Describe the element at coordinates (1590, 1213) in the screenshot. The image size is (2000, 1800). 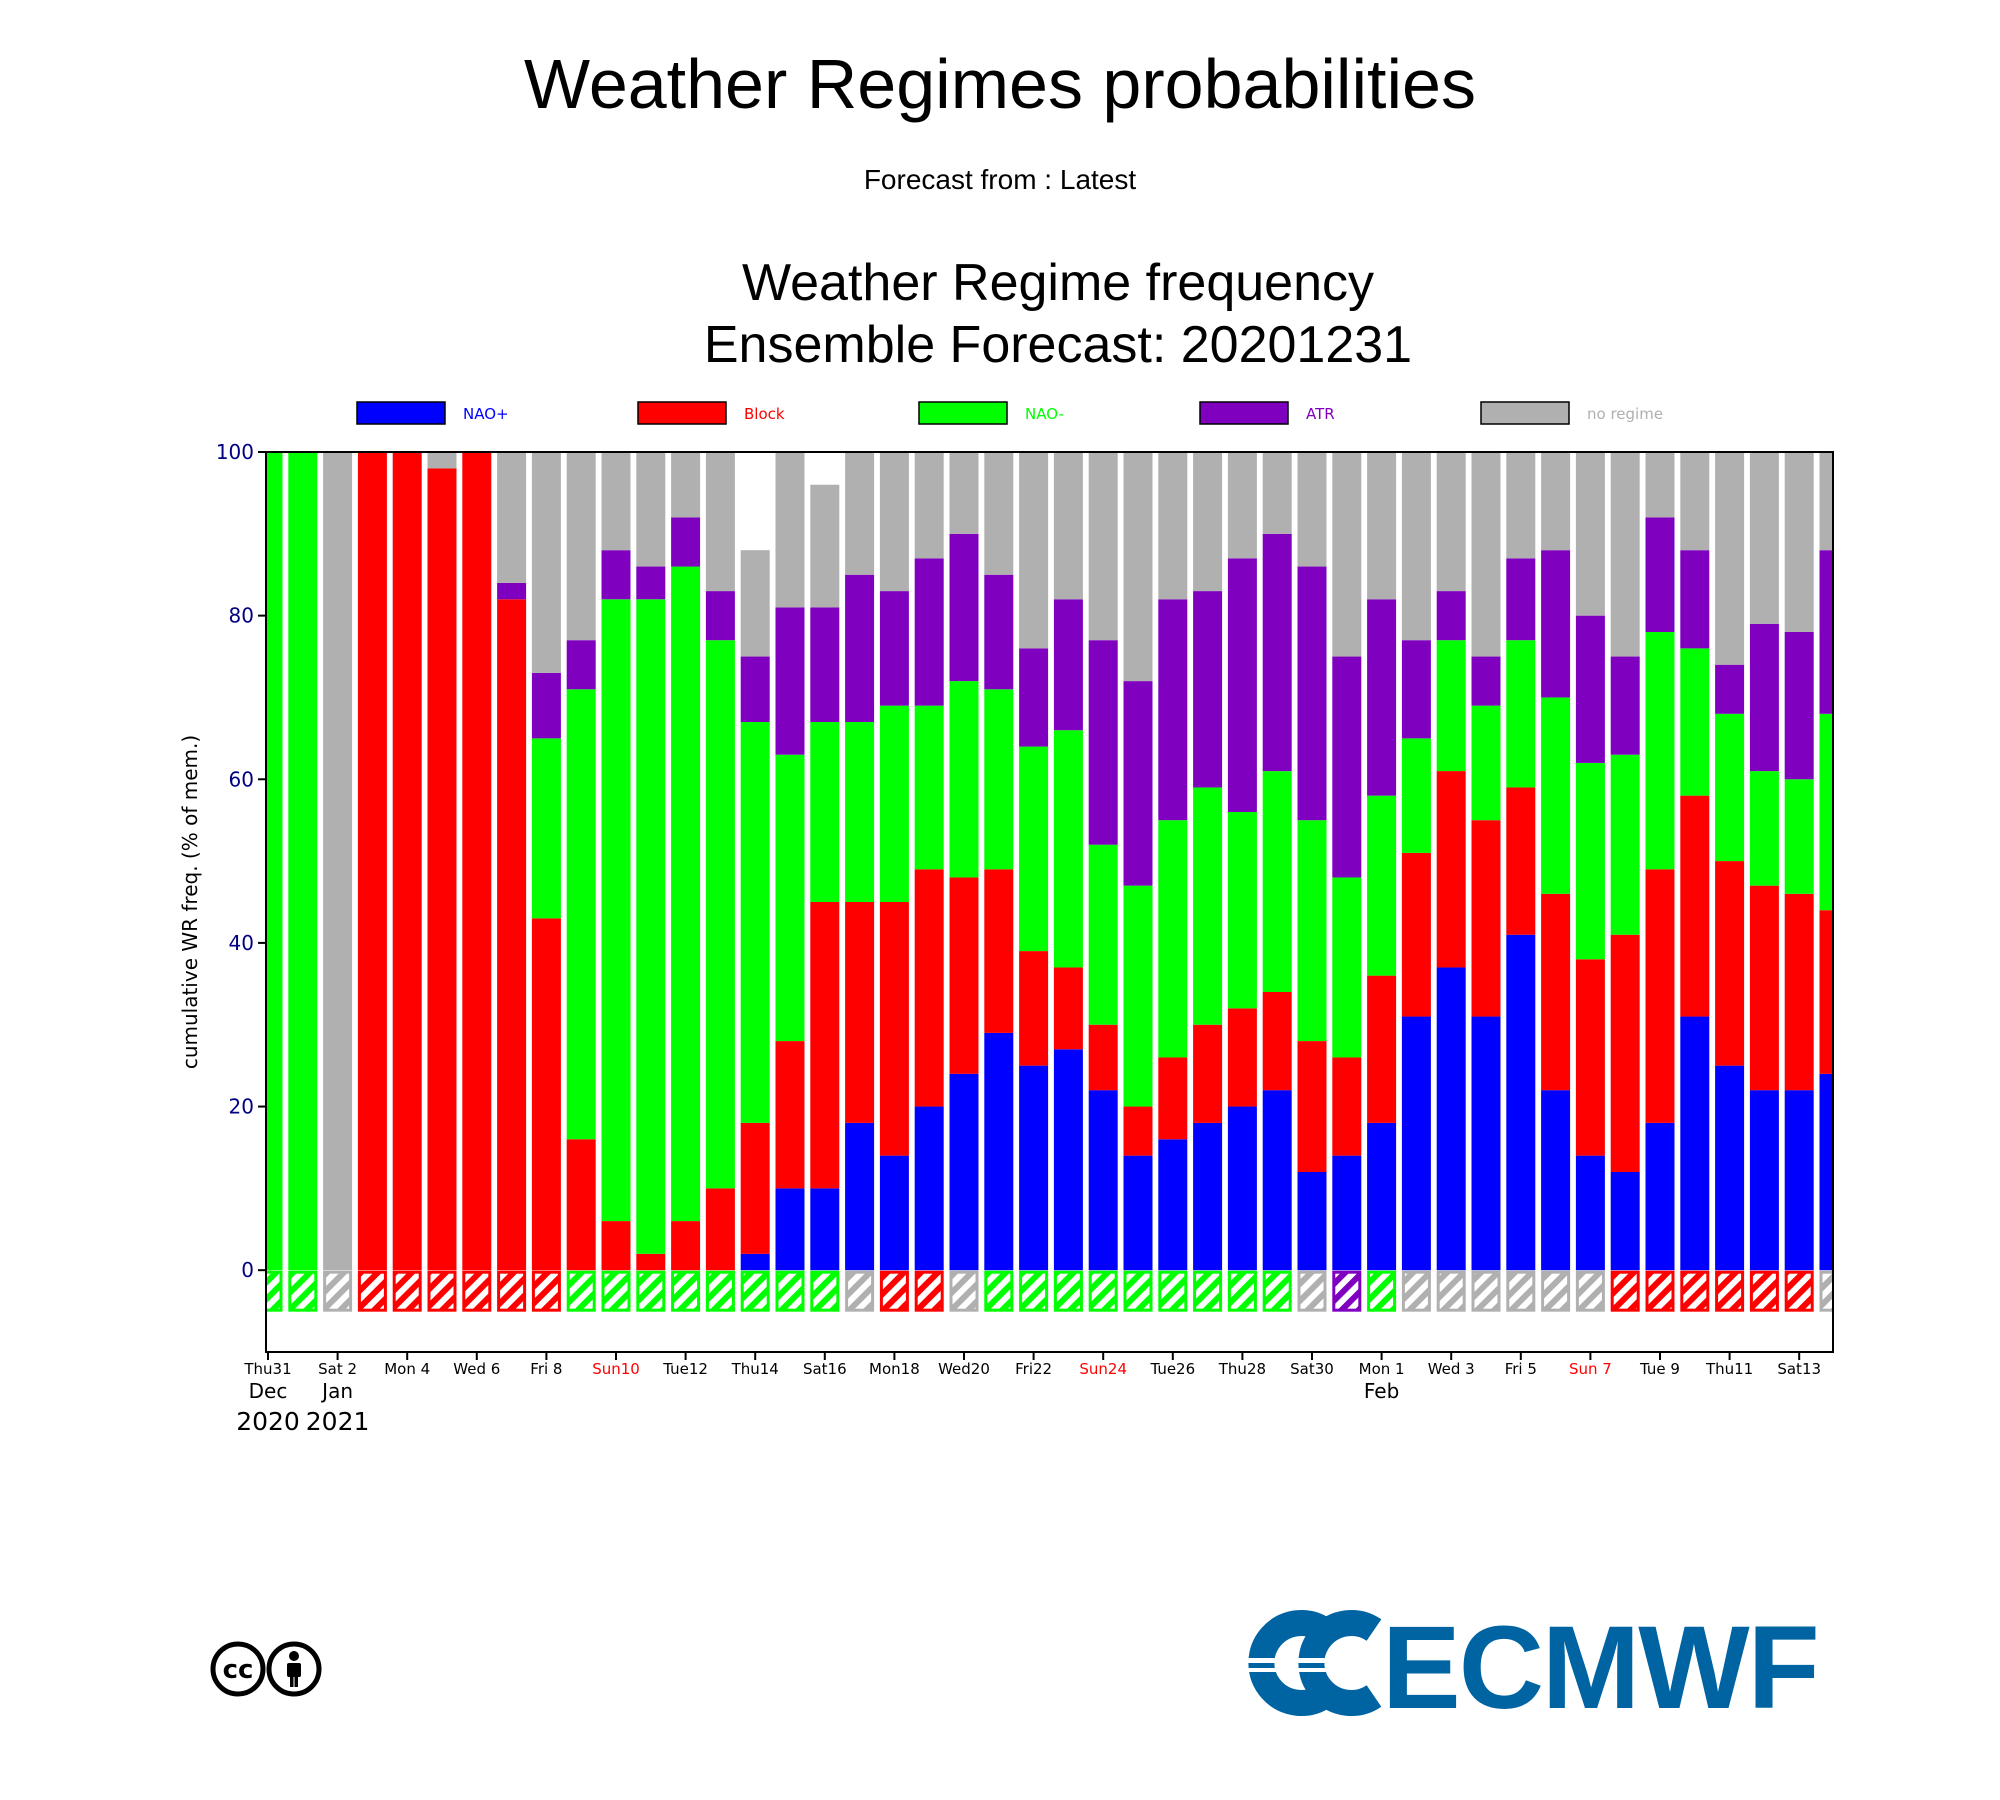
I see `bar-segment-nao--38` at that location.